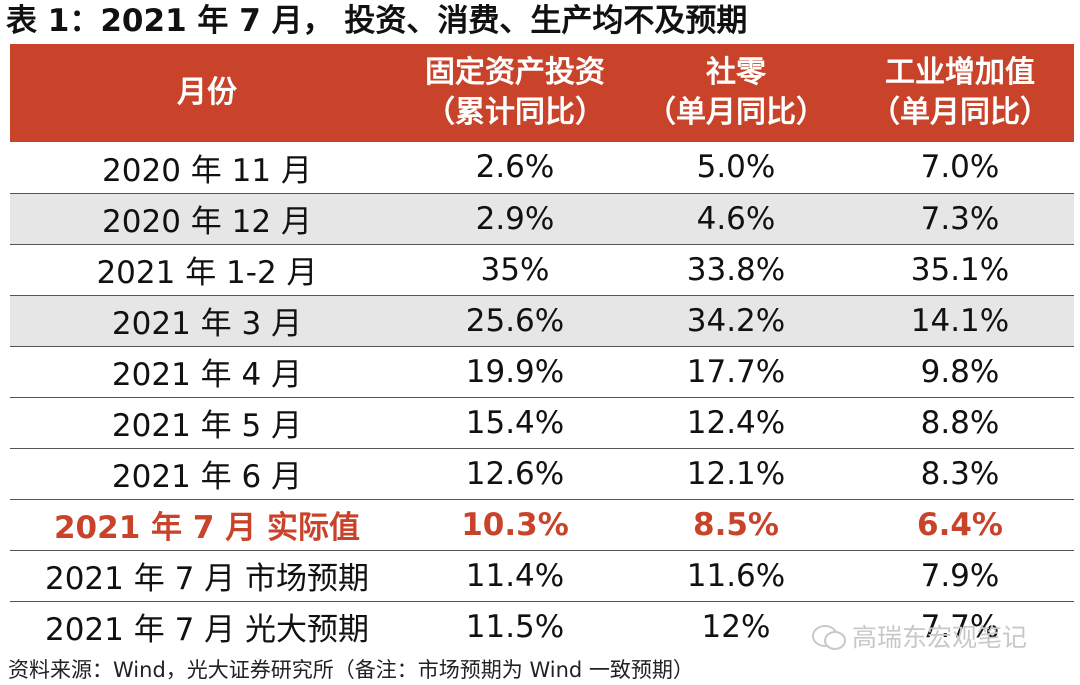 The image size is (1080, 685). What do you see at coordinates (351, 670) in the screenshot?
I see `source-note: 资料来源：Wind，光大证券研究所（备注：市场预期为 Wind 一致预期）` at bounding box center [351, 670].